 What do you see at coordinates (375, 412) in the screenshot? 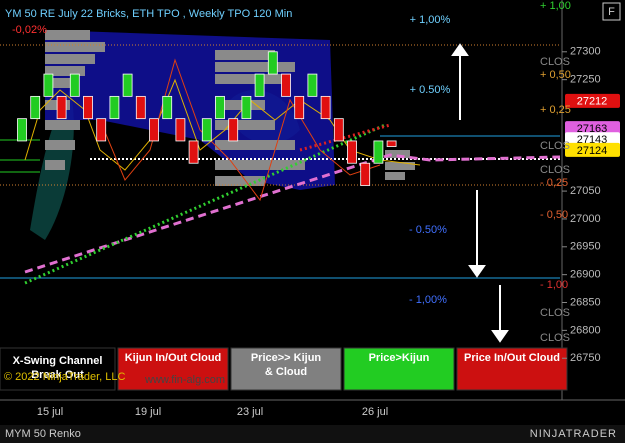
I see `x-tick-label: 26 jul` at bounding box center [375, 412].